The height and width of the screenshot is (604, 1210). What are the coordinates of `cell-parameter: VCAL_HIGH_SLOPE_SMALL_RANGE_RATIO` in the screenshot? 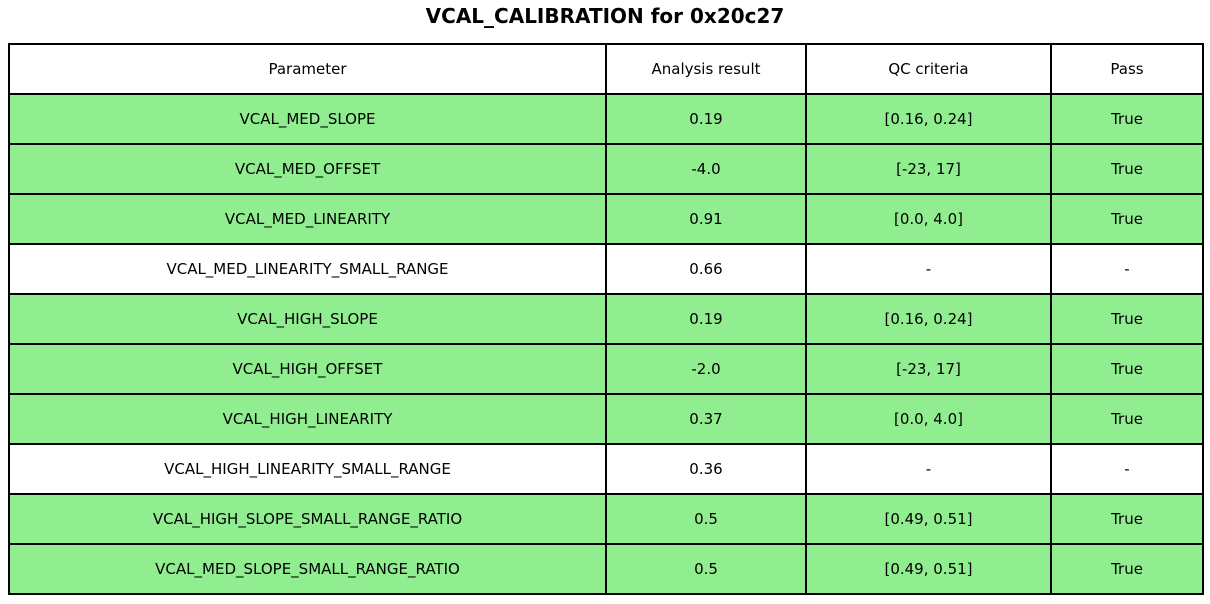 It's located at (307, 519).